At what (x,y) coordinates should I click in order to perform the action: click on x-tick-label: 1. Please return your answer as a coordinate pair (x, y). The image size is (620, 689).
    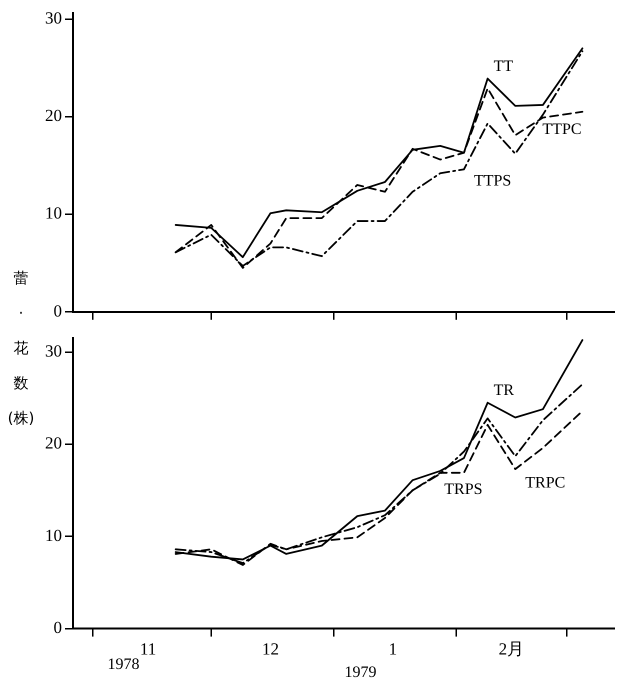
    Looking at the image, I should click on (393, 648).